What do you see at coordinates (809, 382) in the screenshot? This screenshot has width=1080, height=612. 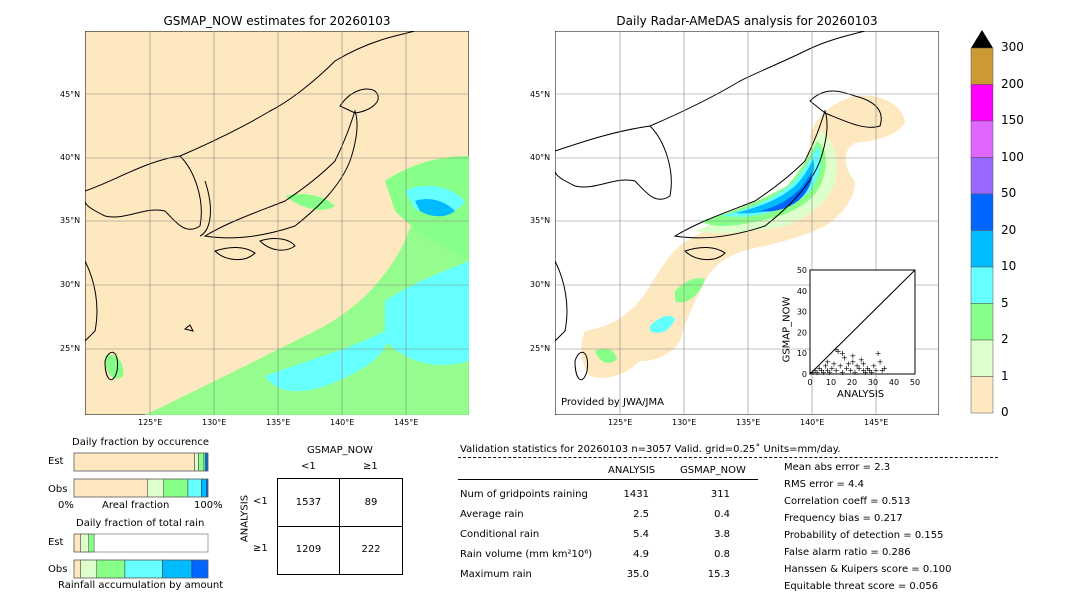 I see `scatter-x-tick: 0` at bounding box center [809, 382].